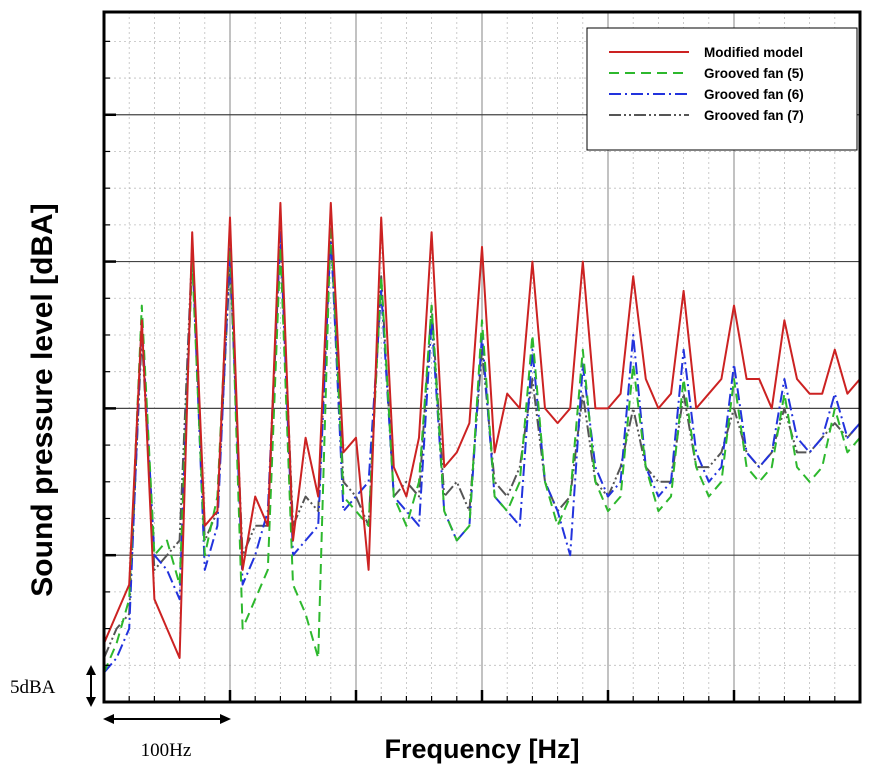  What do you see at coordinates (166, 750) in the screenshot?
I see `x-scale-label: 100Hz` at bounding box center [166, 750].